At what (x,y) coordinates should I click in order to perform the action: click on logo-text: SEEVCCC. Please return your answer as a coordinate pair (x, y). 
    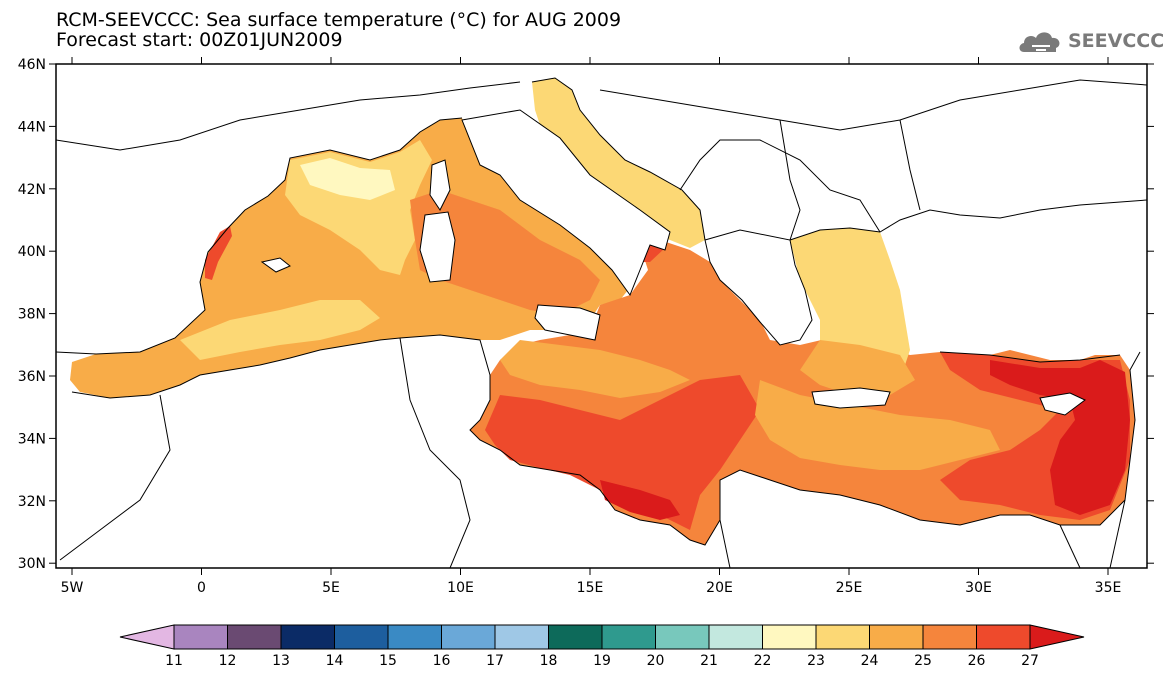
    Looking at the image, I should click on (1116, 41).